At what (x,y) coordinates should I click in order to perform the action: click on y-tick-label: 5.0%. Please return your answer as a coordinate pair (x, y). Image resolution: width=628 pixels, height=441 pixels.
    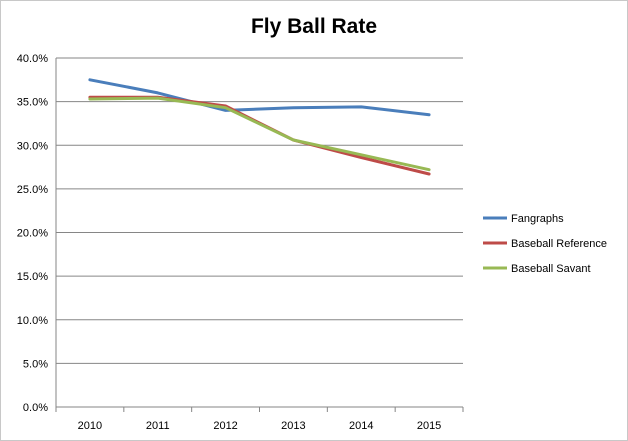
    Looking at the image, I should click on (35, 364).